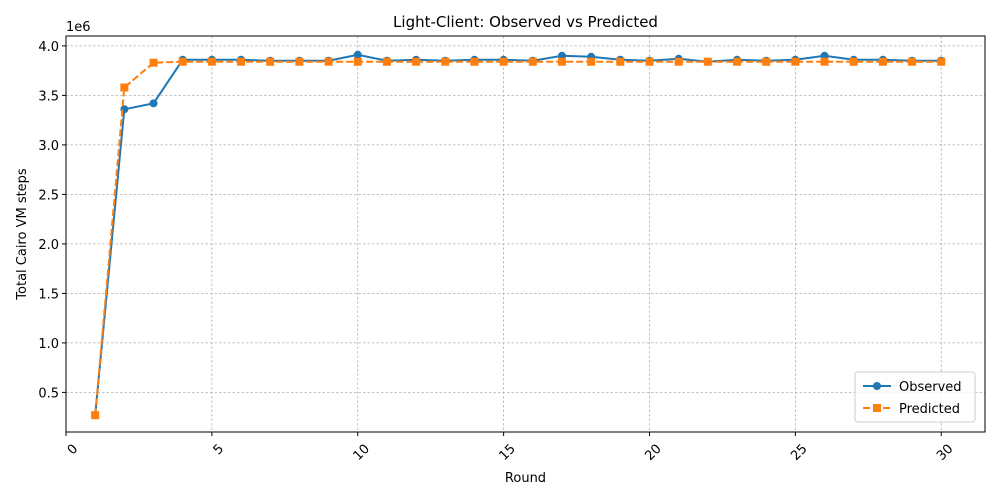 This screenshot has height=500, width=1000. I want to click on x-axis-title: Round, so click(525, 478).